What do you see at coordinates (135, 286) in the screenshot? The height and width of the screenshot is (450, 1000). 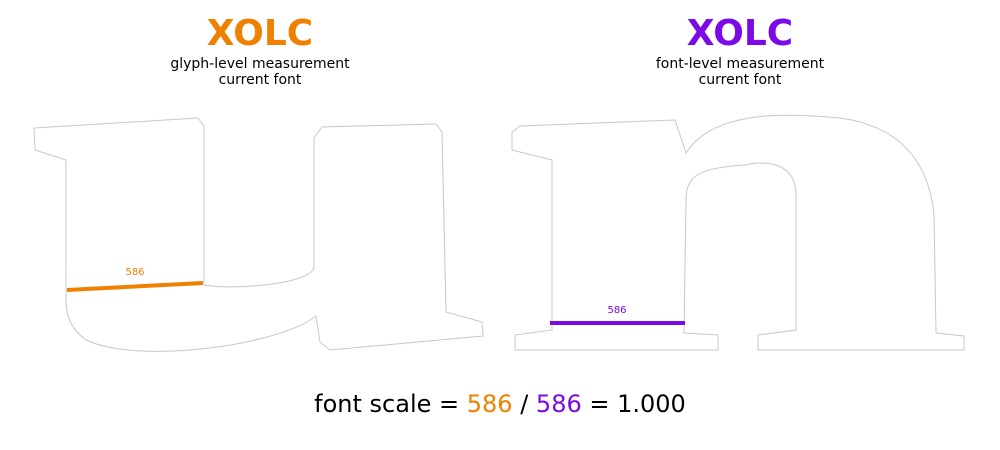 I see `glyph-measure-line` at bounding box center [135, 286].